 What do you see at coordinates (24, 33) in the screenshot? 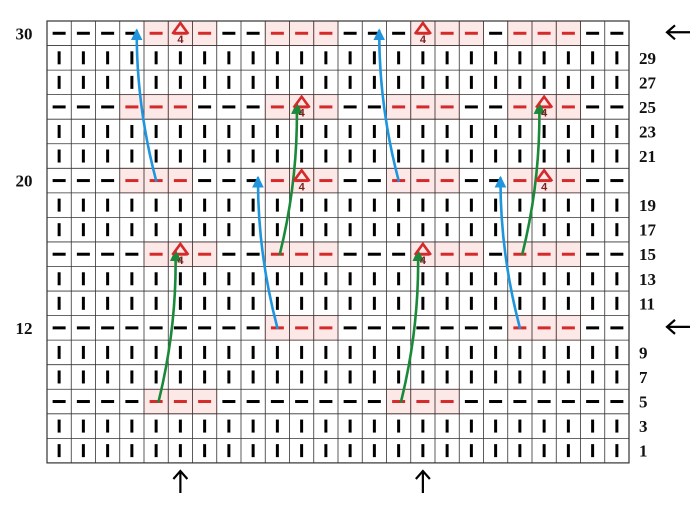
I see `row-number-left: 30` at bounding box center [24, 33].